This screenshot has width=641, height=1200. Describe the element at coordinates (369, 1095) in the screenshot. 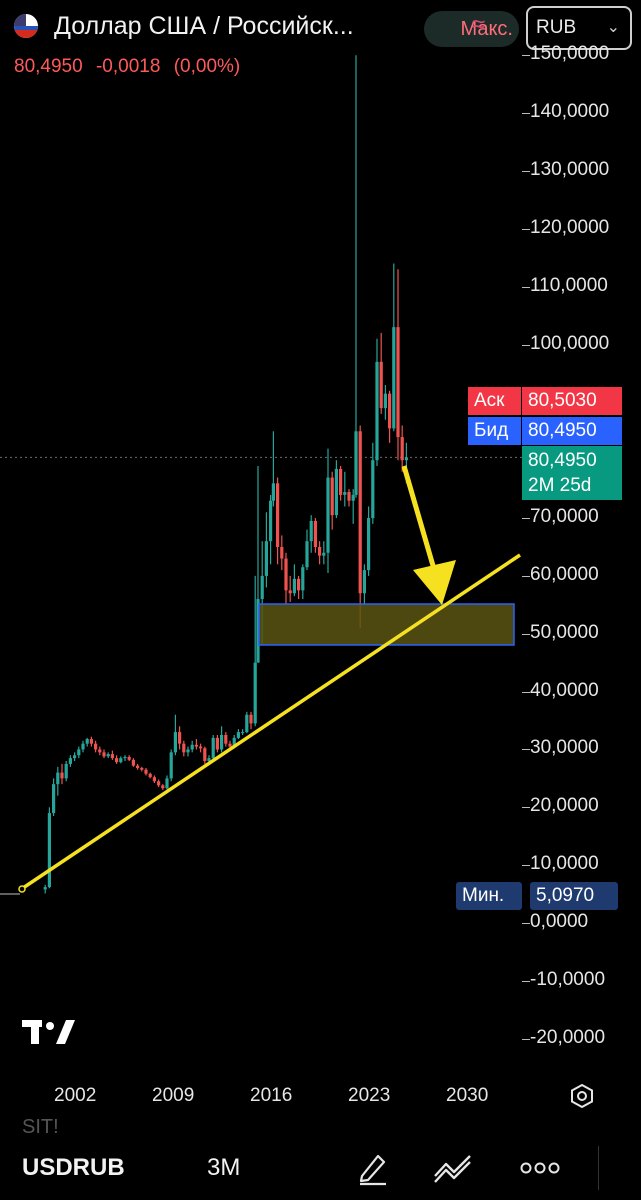

I see `x-tick-label: 2023` at that location.